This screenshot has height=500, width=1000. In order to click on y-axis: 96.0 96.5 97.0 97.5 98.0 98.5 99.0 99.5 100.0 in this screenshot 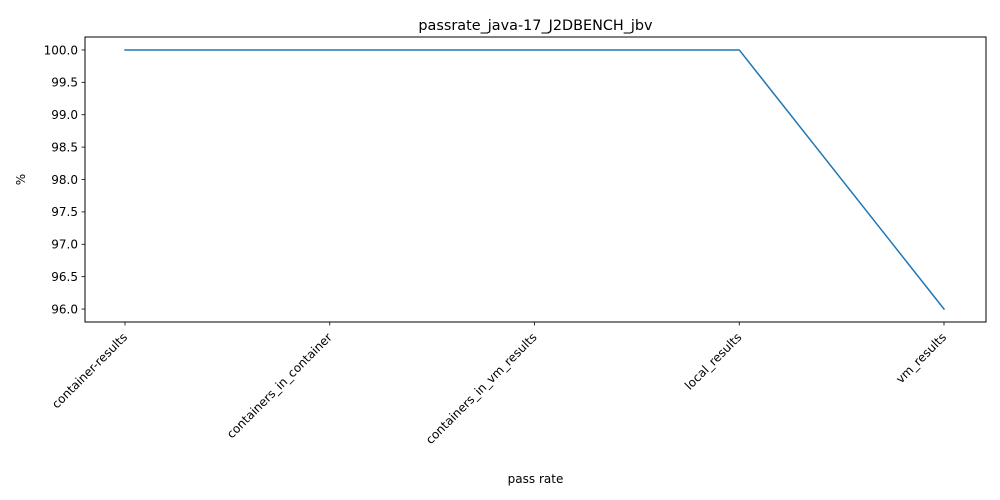, I will do `click(64, 179)`.